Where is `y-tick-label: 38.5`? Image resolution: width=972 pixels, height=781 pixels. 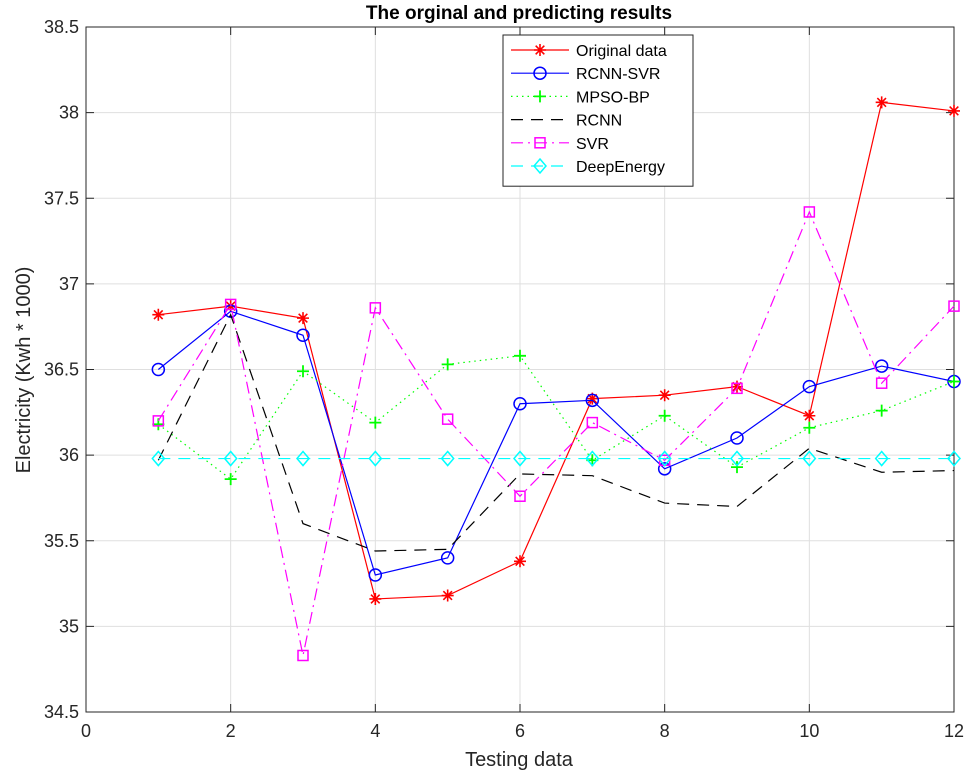 y-tick-label: 38.5 is located at coordinates (61, 27).